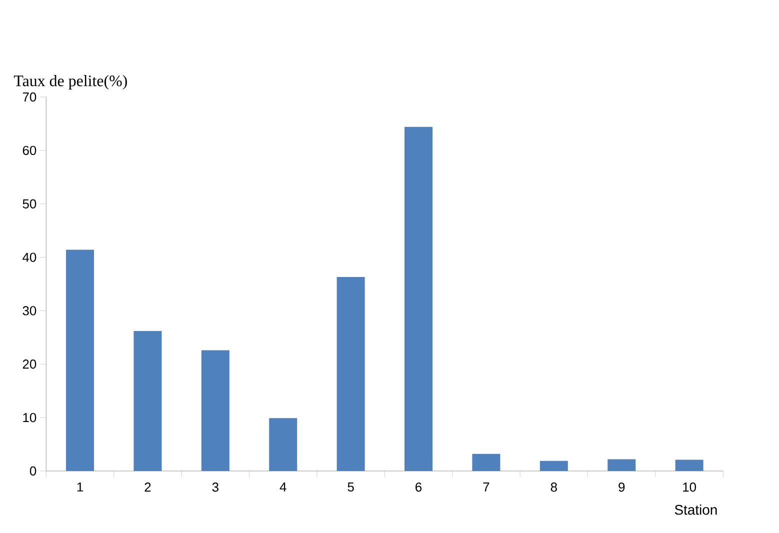  I want to click on y-axis-title: Taux de pelite(%), so click(70, 82).